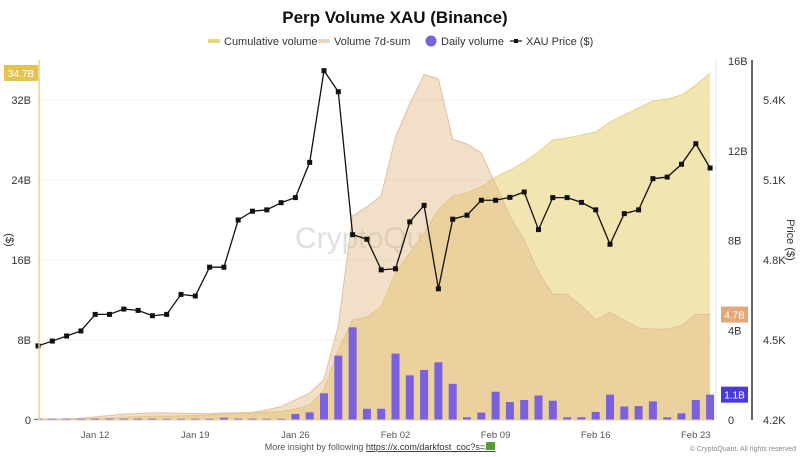 The height and width of the screenshot is (457, 800). Describe the element at coordinates (738, 62) in the screenshot. I see `middle-tick-label: 16B` at that location.